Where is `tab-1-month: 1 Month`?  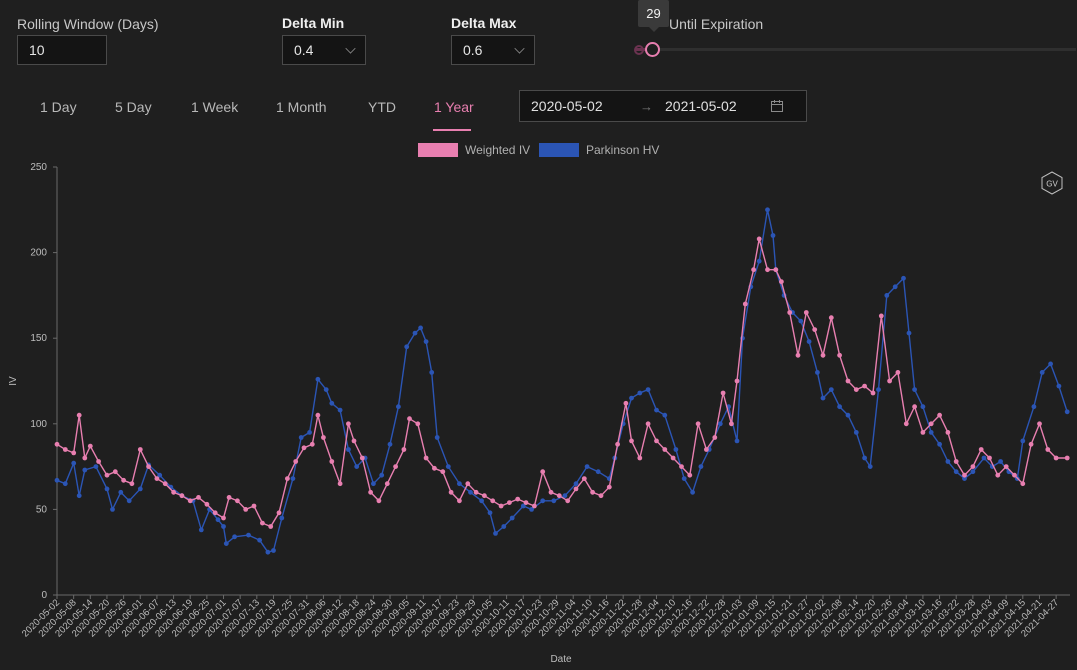
tab-1-month: 1 Month is located at coordinates (301, 107).